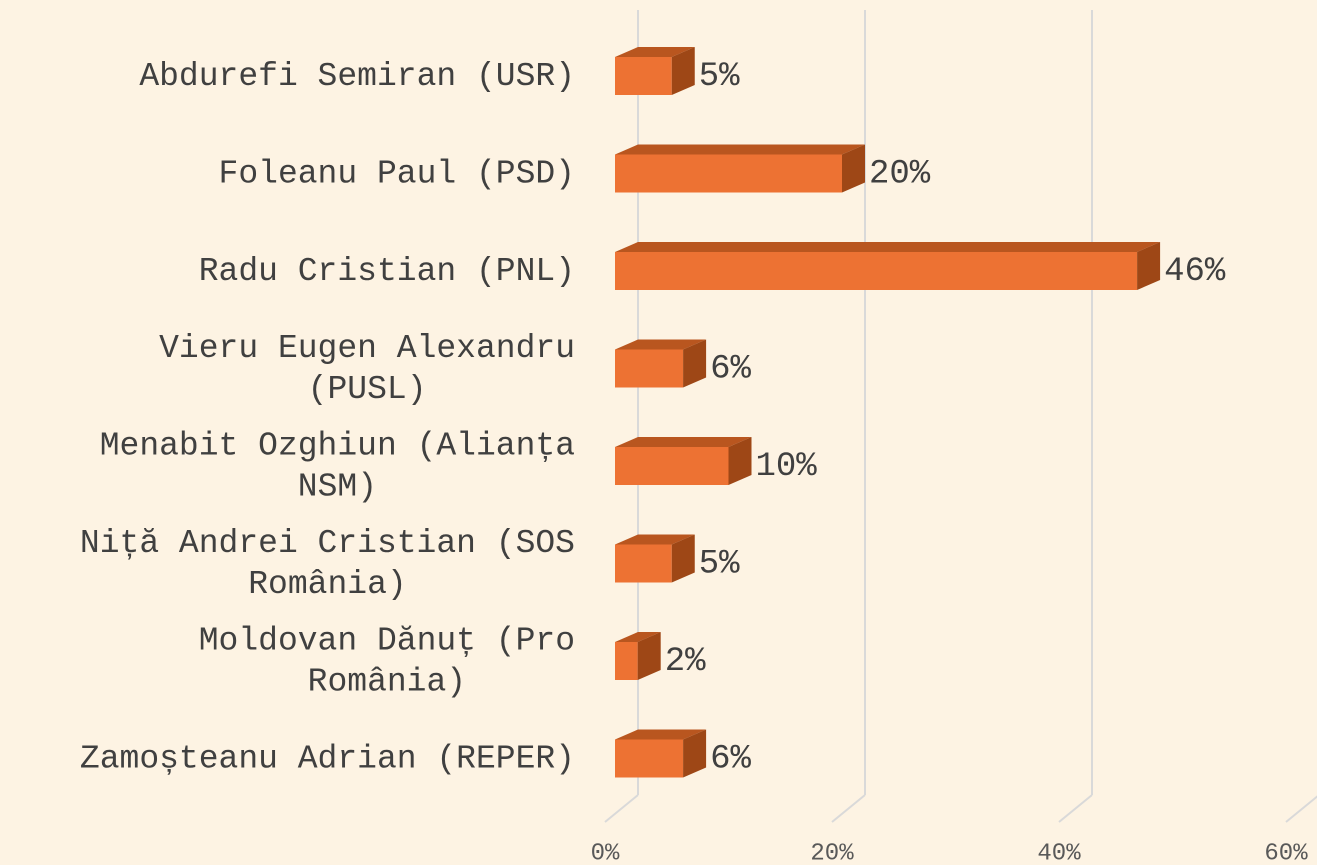 This screenshot has height=865, width=1317. Describe the element at coordinates (685, 662) in the screenshot. I see `data-label: 2%` at that location.